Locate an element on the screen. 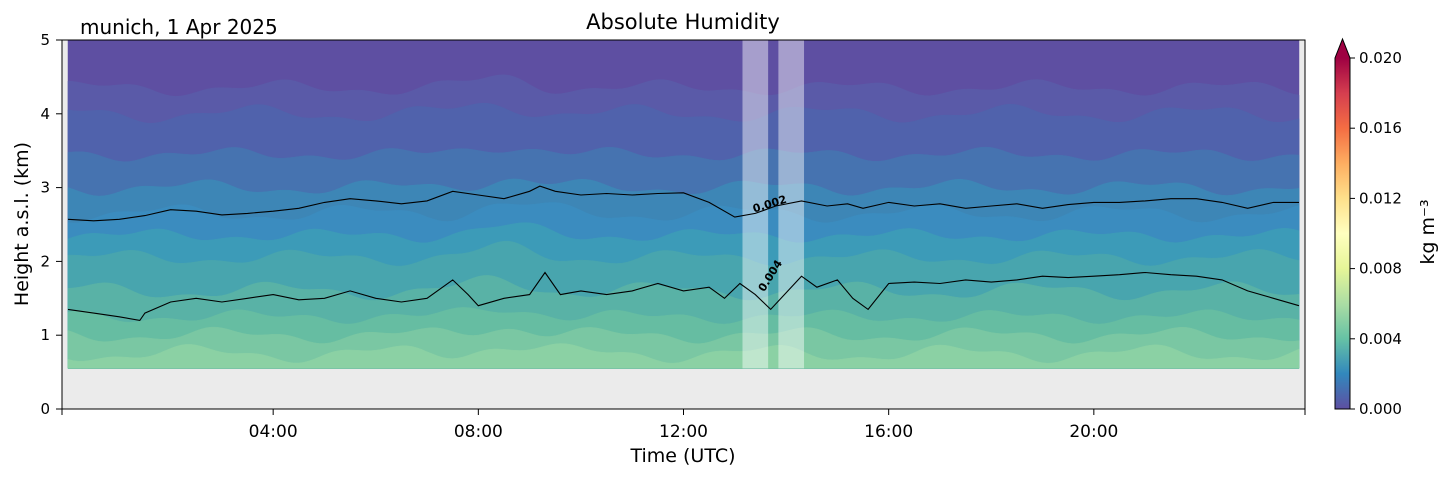 Image resolution: width=1454 pixels, height=478 pixels. data-gap-periods is located at coordinates (773, 204).